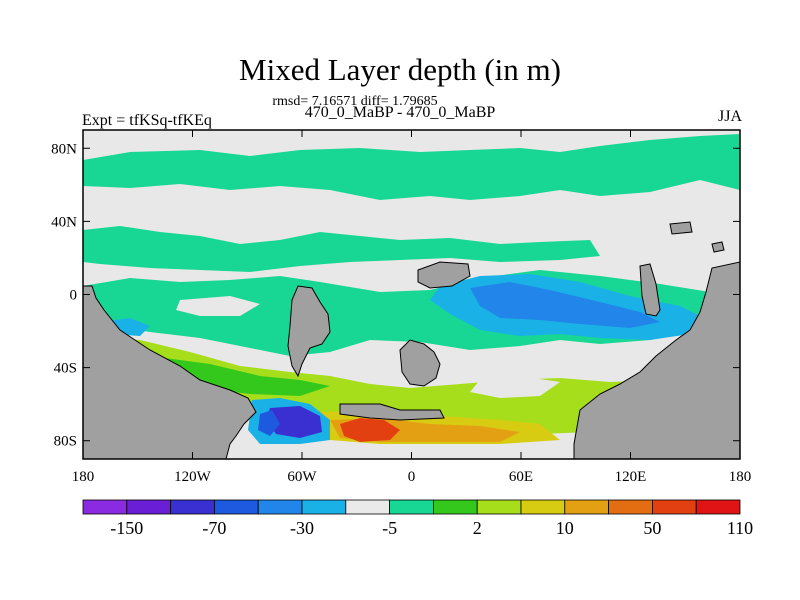 The height and width of the screenshot is (600, 800). What do you see at coordinates (370, 430) in the screenshot?
I see `field-positive-red-patch` at bounding box center [370, 430].